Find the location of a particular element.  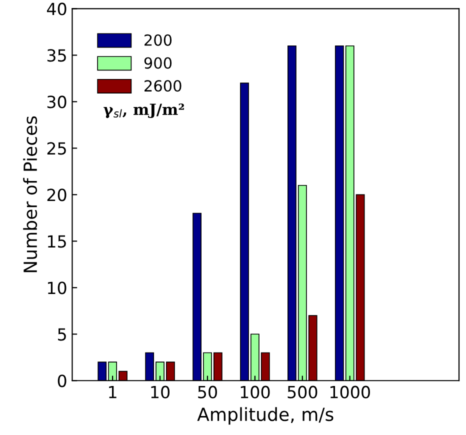

x-tick-label: 1000 is located at coordinates (350, 392).